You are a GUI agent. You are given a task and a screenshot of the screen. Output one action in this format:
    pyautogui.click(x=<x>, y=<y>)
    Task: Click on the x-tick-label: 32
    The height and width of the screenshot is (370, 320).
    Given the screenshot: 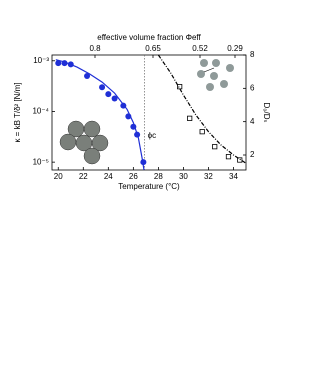 What is the action you would take?
    pyautogui.click(x=208, y=176)
    